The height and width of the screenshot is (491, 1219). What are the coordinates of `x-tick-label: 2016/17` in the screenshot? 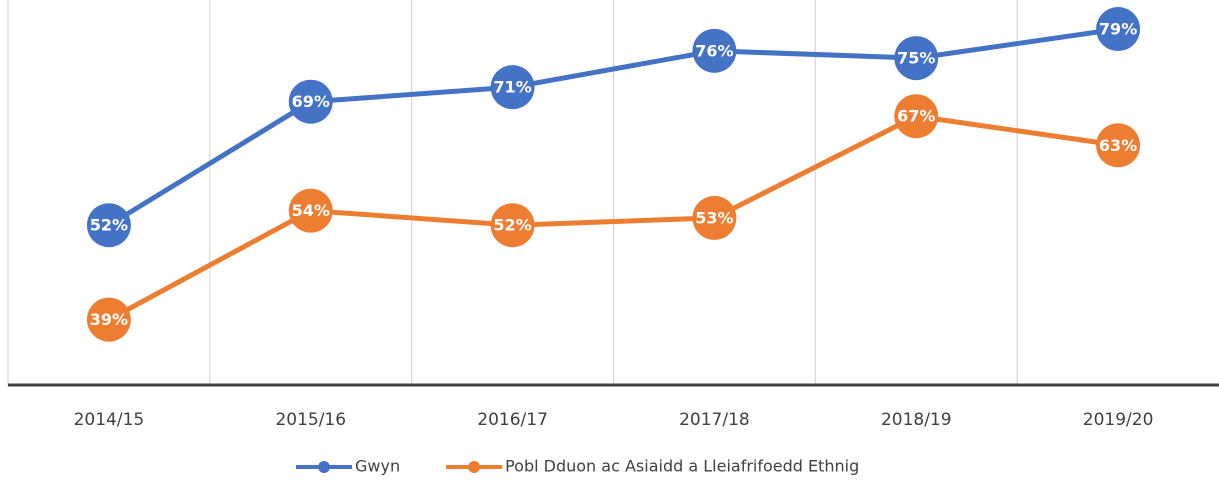 It's located at (512, 420).